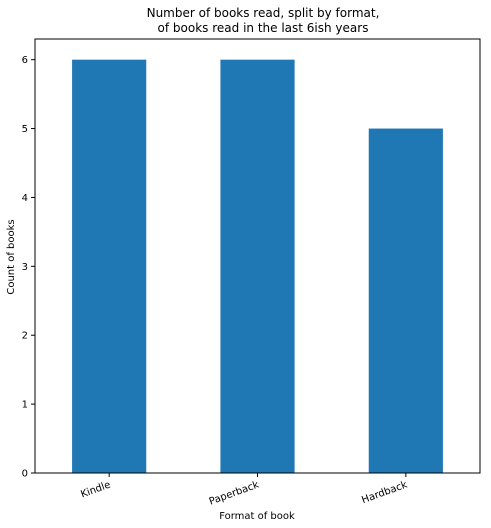 This screenshot has height=528, width=491. What do you see at coordinates (257, 516) in the screenshot?
I see `x-axis-label: Format of book` at bounding box center [257, 516].